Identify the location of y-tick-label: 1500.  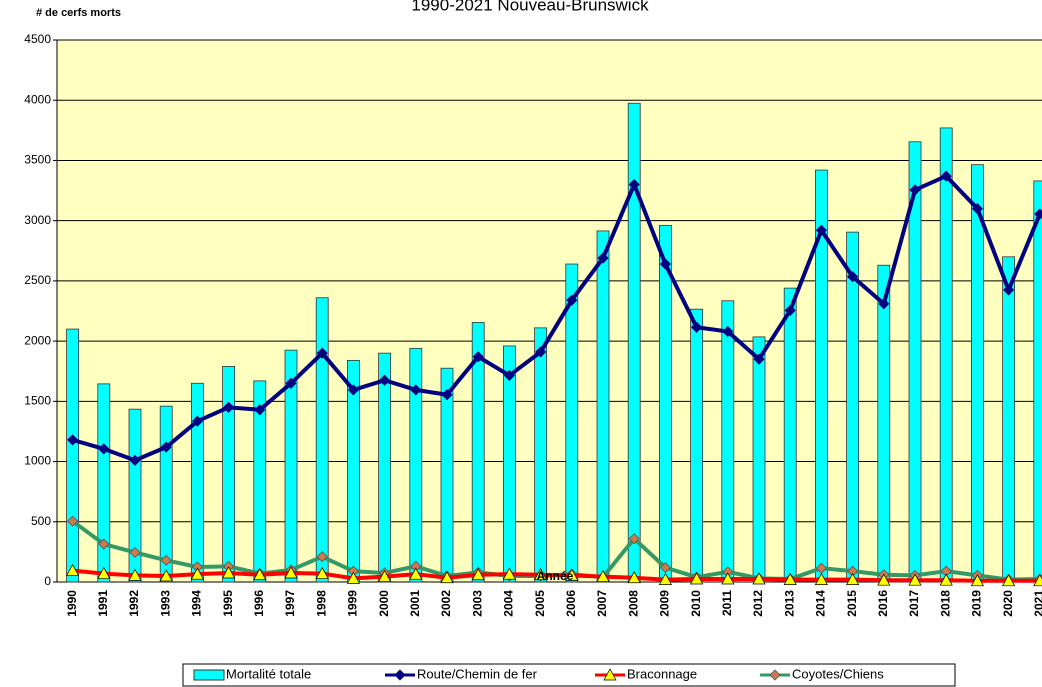
(37, 401).